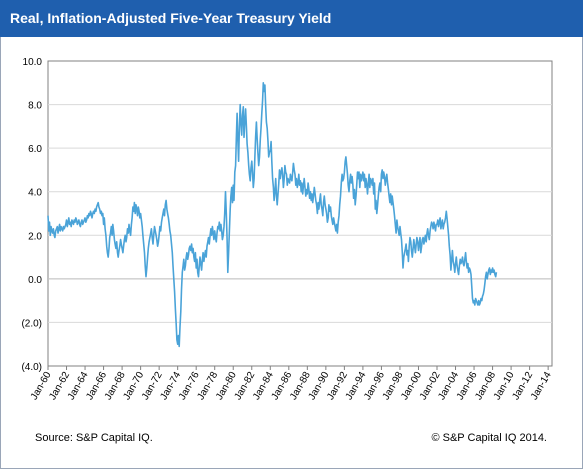 The height and width of the screenshot is (469, 583). Describe the element at coordinates (31, 367) in the screenshot. I see `y-tick-label: (4.0)` at that location.